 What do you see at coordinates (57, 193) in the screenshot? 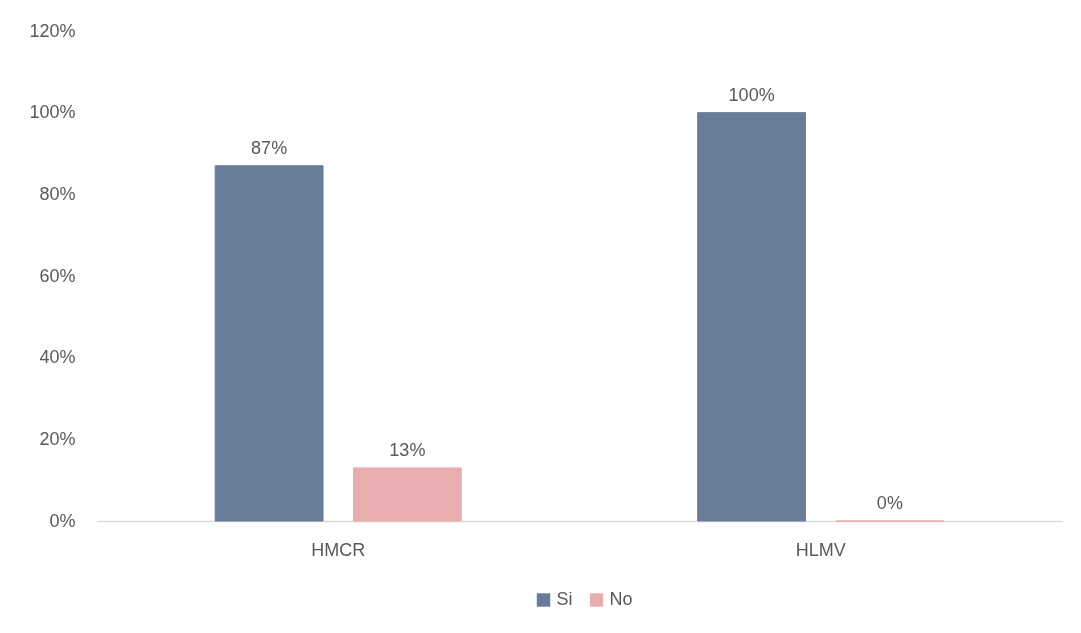
I see `y-tick-label: 80%` at bounding box center [57, 193].